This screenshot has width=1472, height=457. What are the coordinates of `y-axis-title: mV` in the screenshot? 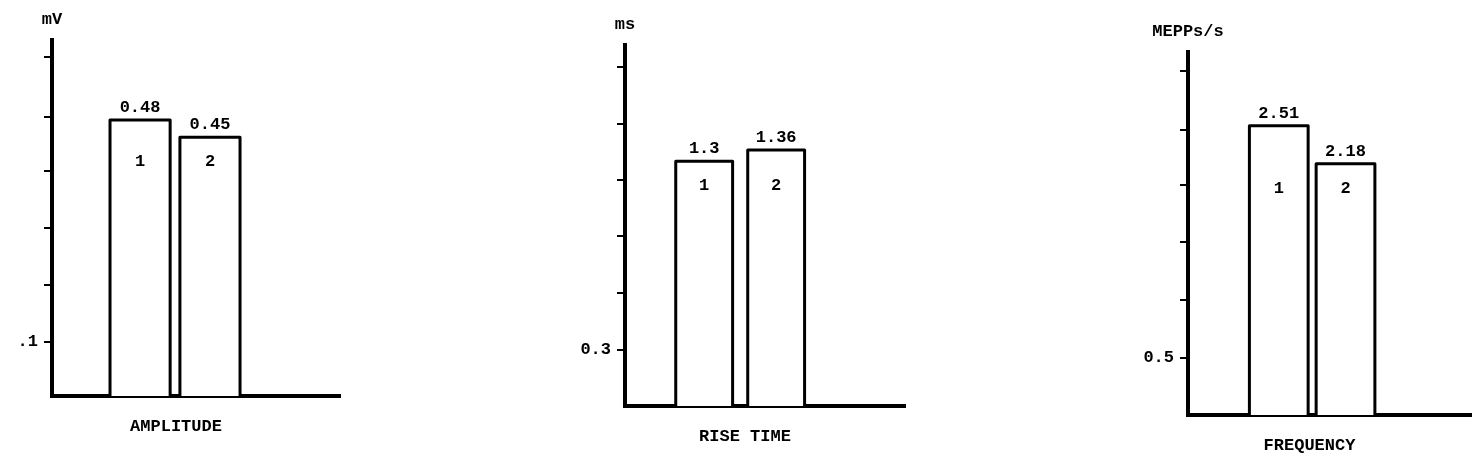 It's located at (52, 19).